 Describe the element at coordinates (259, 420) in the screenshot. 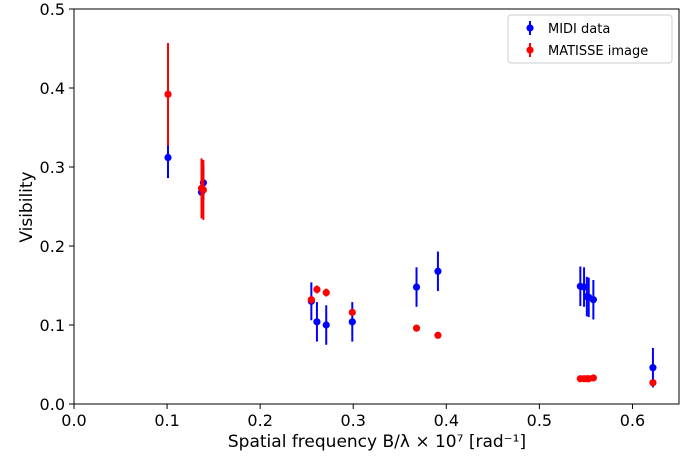

I see `x-tick-label: 0.2` at that location.